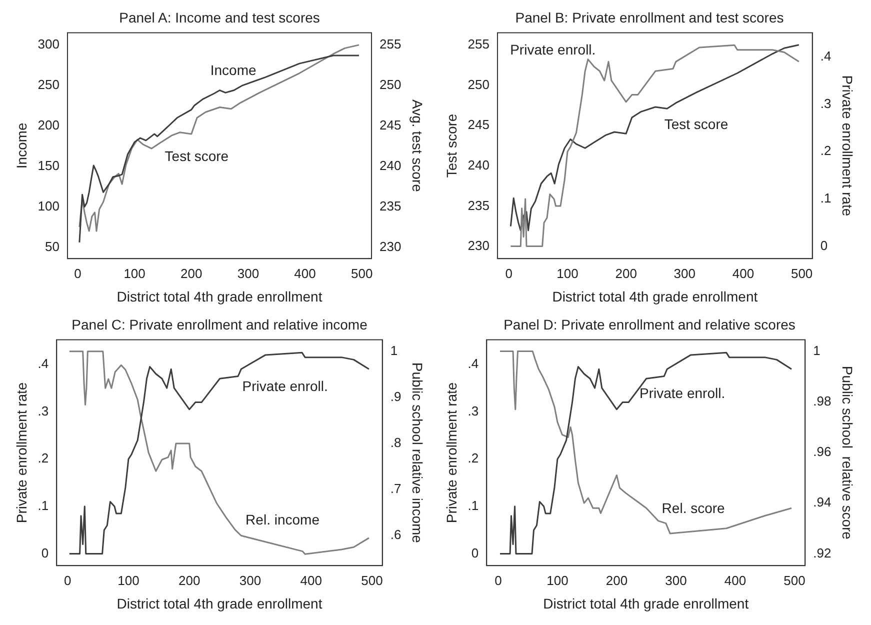 Image resolution: width=871 pixels, height=625 pixels. Describe the element at coordinates (479, 164) in the screenshot. I see `y-tick-label: 240` at that location.